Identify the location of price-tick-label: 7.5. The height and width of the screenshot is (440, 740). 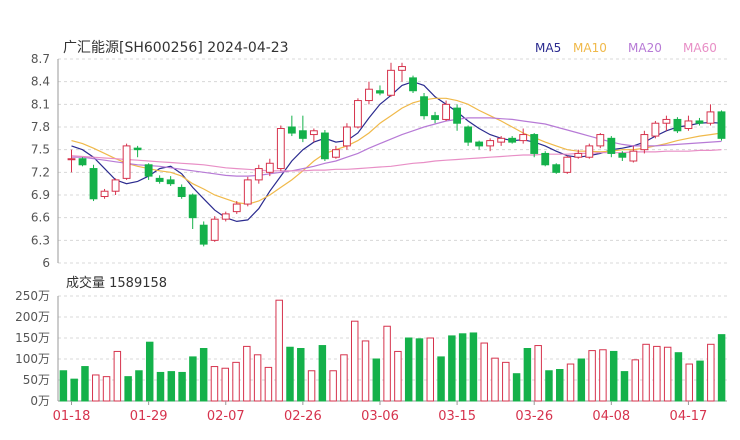
(40, 150).